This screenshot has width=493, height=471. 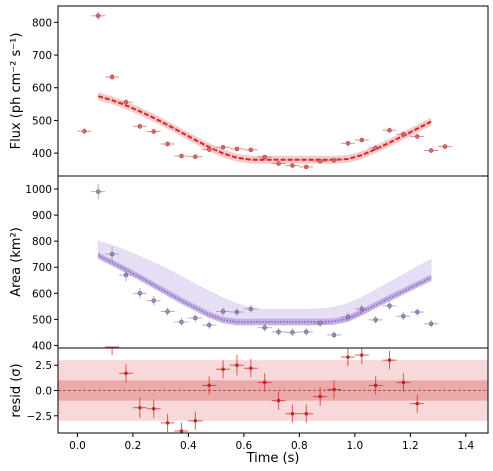 What do you see at coordinates (271, 442) in the screenshot?
I see `residual-x-ticks: 0.0 0.2 0.4 0.6 0.8 1.0 1.2 1.4` at bounding box center [271, 442].